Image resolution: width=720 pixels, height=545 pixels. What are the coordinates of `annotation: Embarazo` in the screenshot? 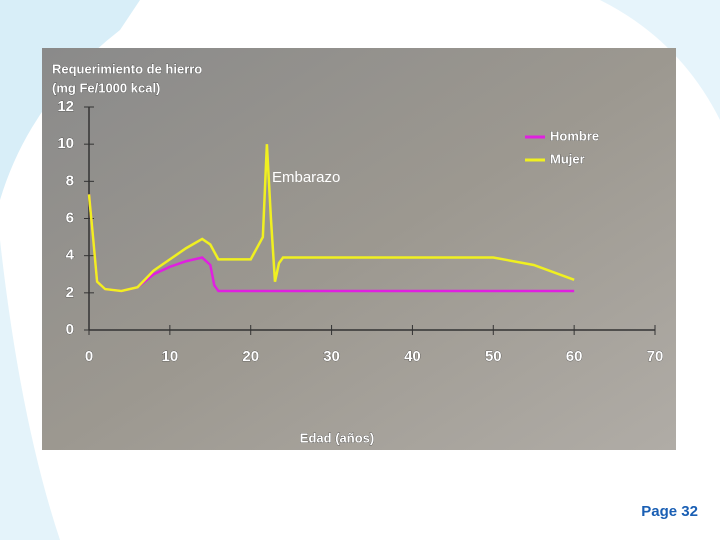 It's located at (306, 177).